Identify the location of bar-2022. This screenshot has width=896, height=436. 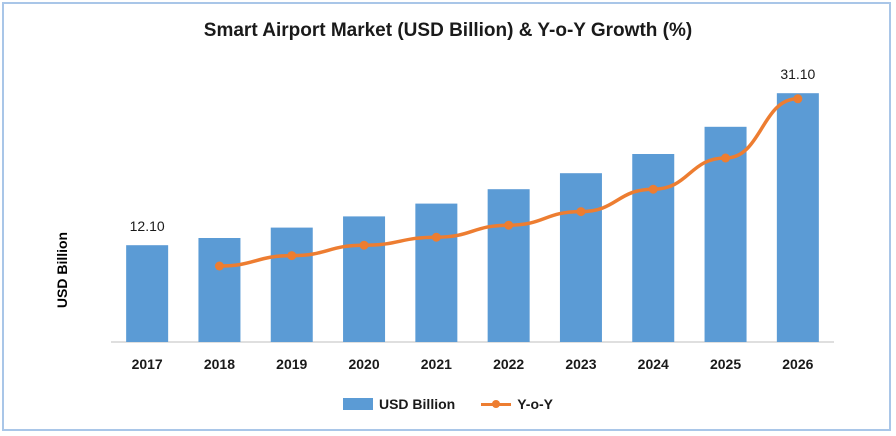
(508, 265).